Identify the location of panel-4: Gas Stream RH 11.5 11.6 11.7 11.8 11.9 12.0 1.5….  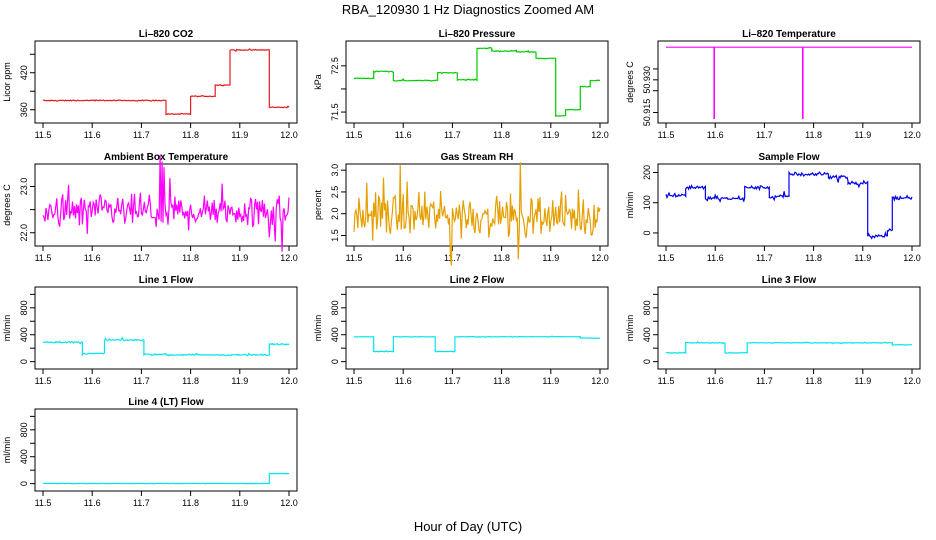
(461, 209).